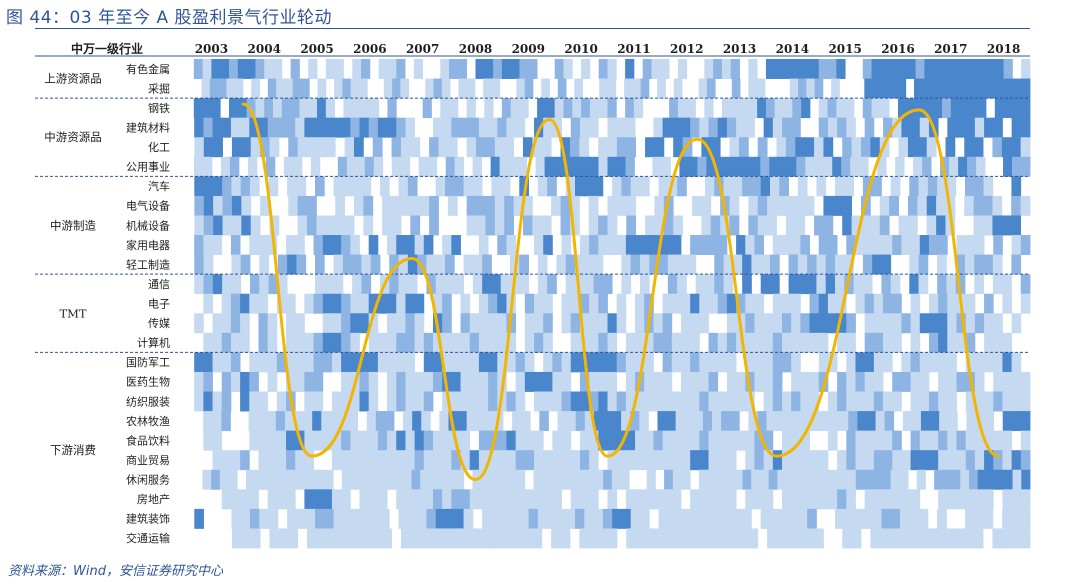  I want to click on industry-label: 建筑装饰, so click(148, 519).